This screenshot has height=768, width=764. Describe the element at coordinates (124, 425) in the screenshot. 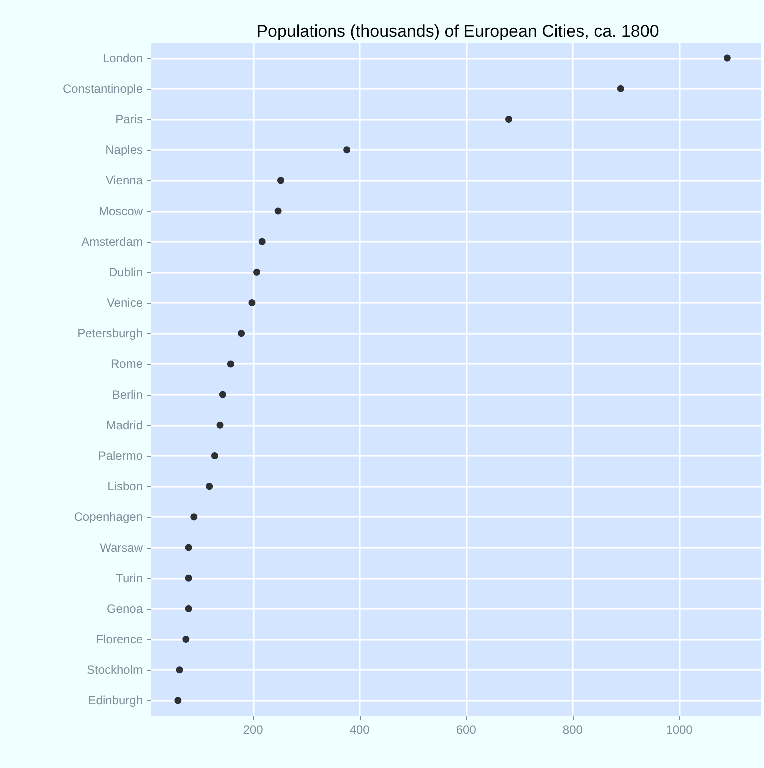

I see `y-tick-label: Madrid` at that location.